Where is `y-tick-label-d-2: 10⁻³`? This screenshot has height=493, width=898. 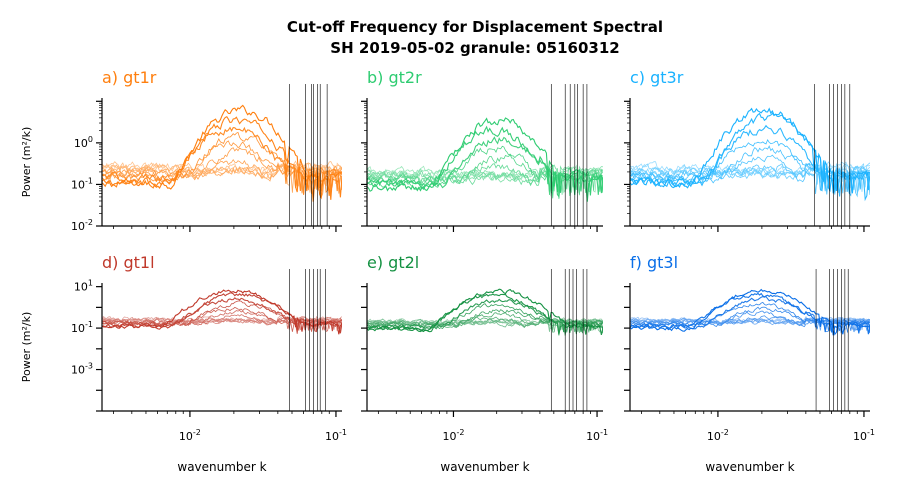 y-tick-label-d-2: 10⁻³ is located at coordinates (82, 369).